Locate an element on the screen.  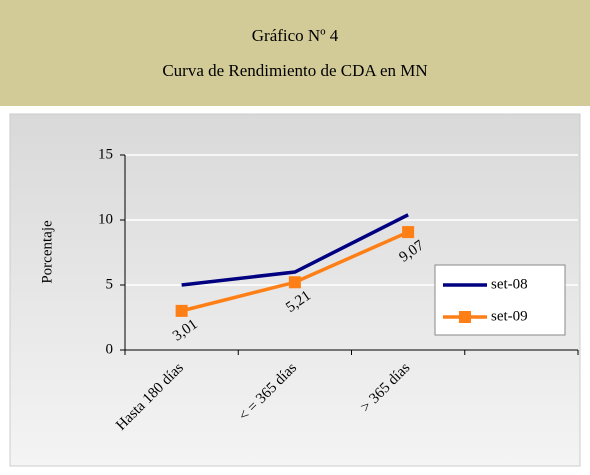
series-line is located at coordinates (295, 250).